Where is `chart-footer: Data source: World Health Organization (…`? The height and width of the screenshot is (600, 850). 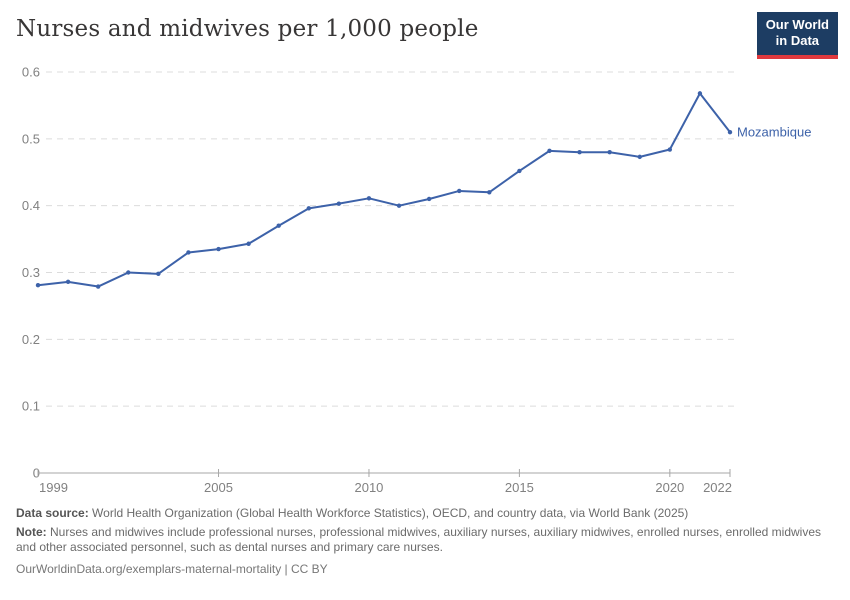
chart-footer: Data source: World Health Organization (… is located at coordinates (419, 543).